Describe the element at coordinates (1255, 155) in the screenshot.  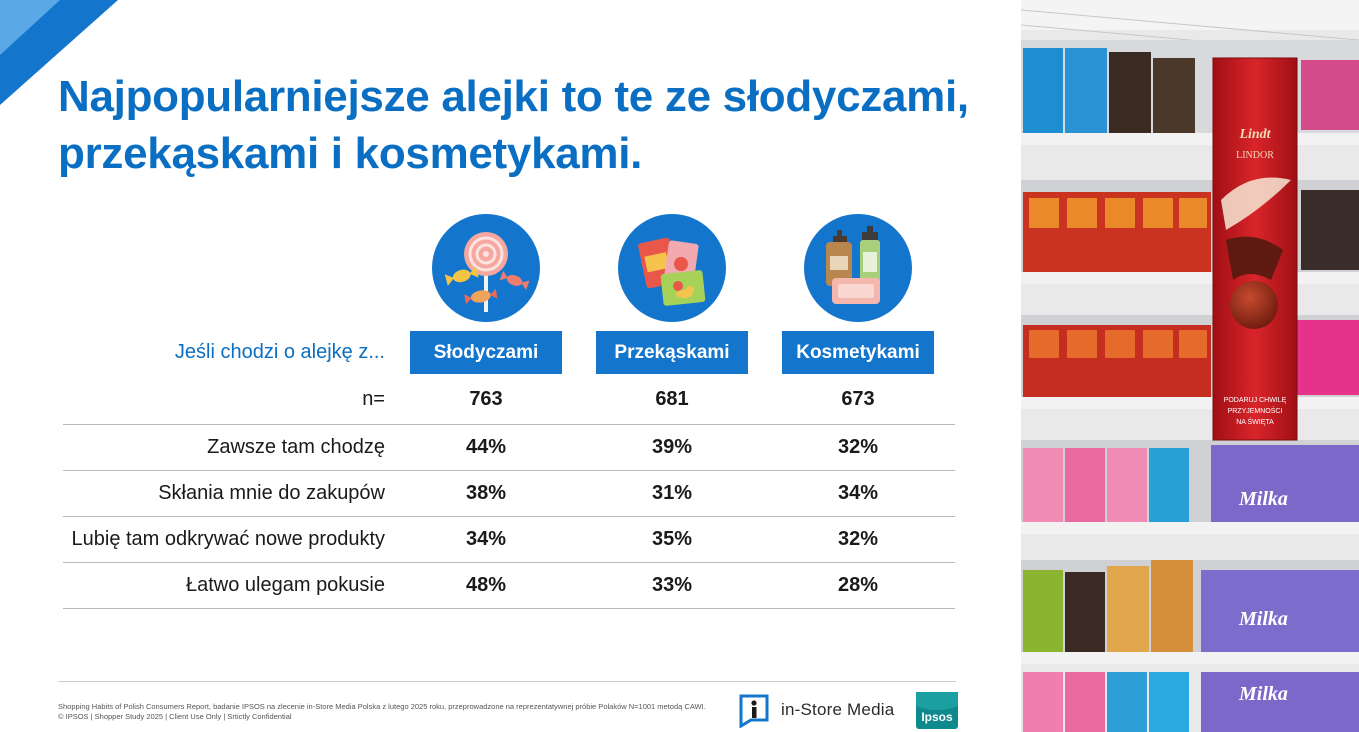
I see `svg-text: LINDOR` at that location.